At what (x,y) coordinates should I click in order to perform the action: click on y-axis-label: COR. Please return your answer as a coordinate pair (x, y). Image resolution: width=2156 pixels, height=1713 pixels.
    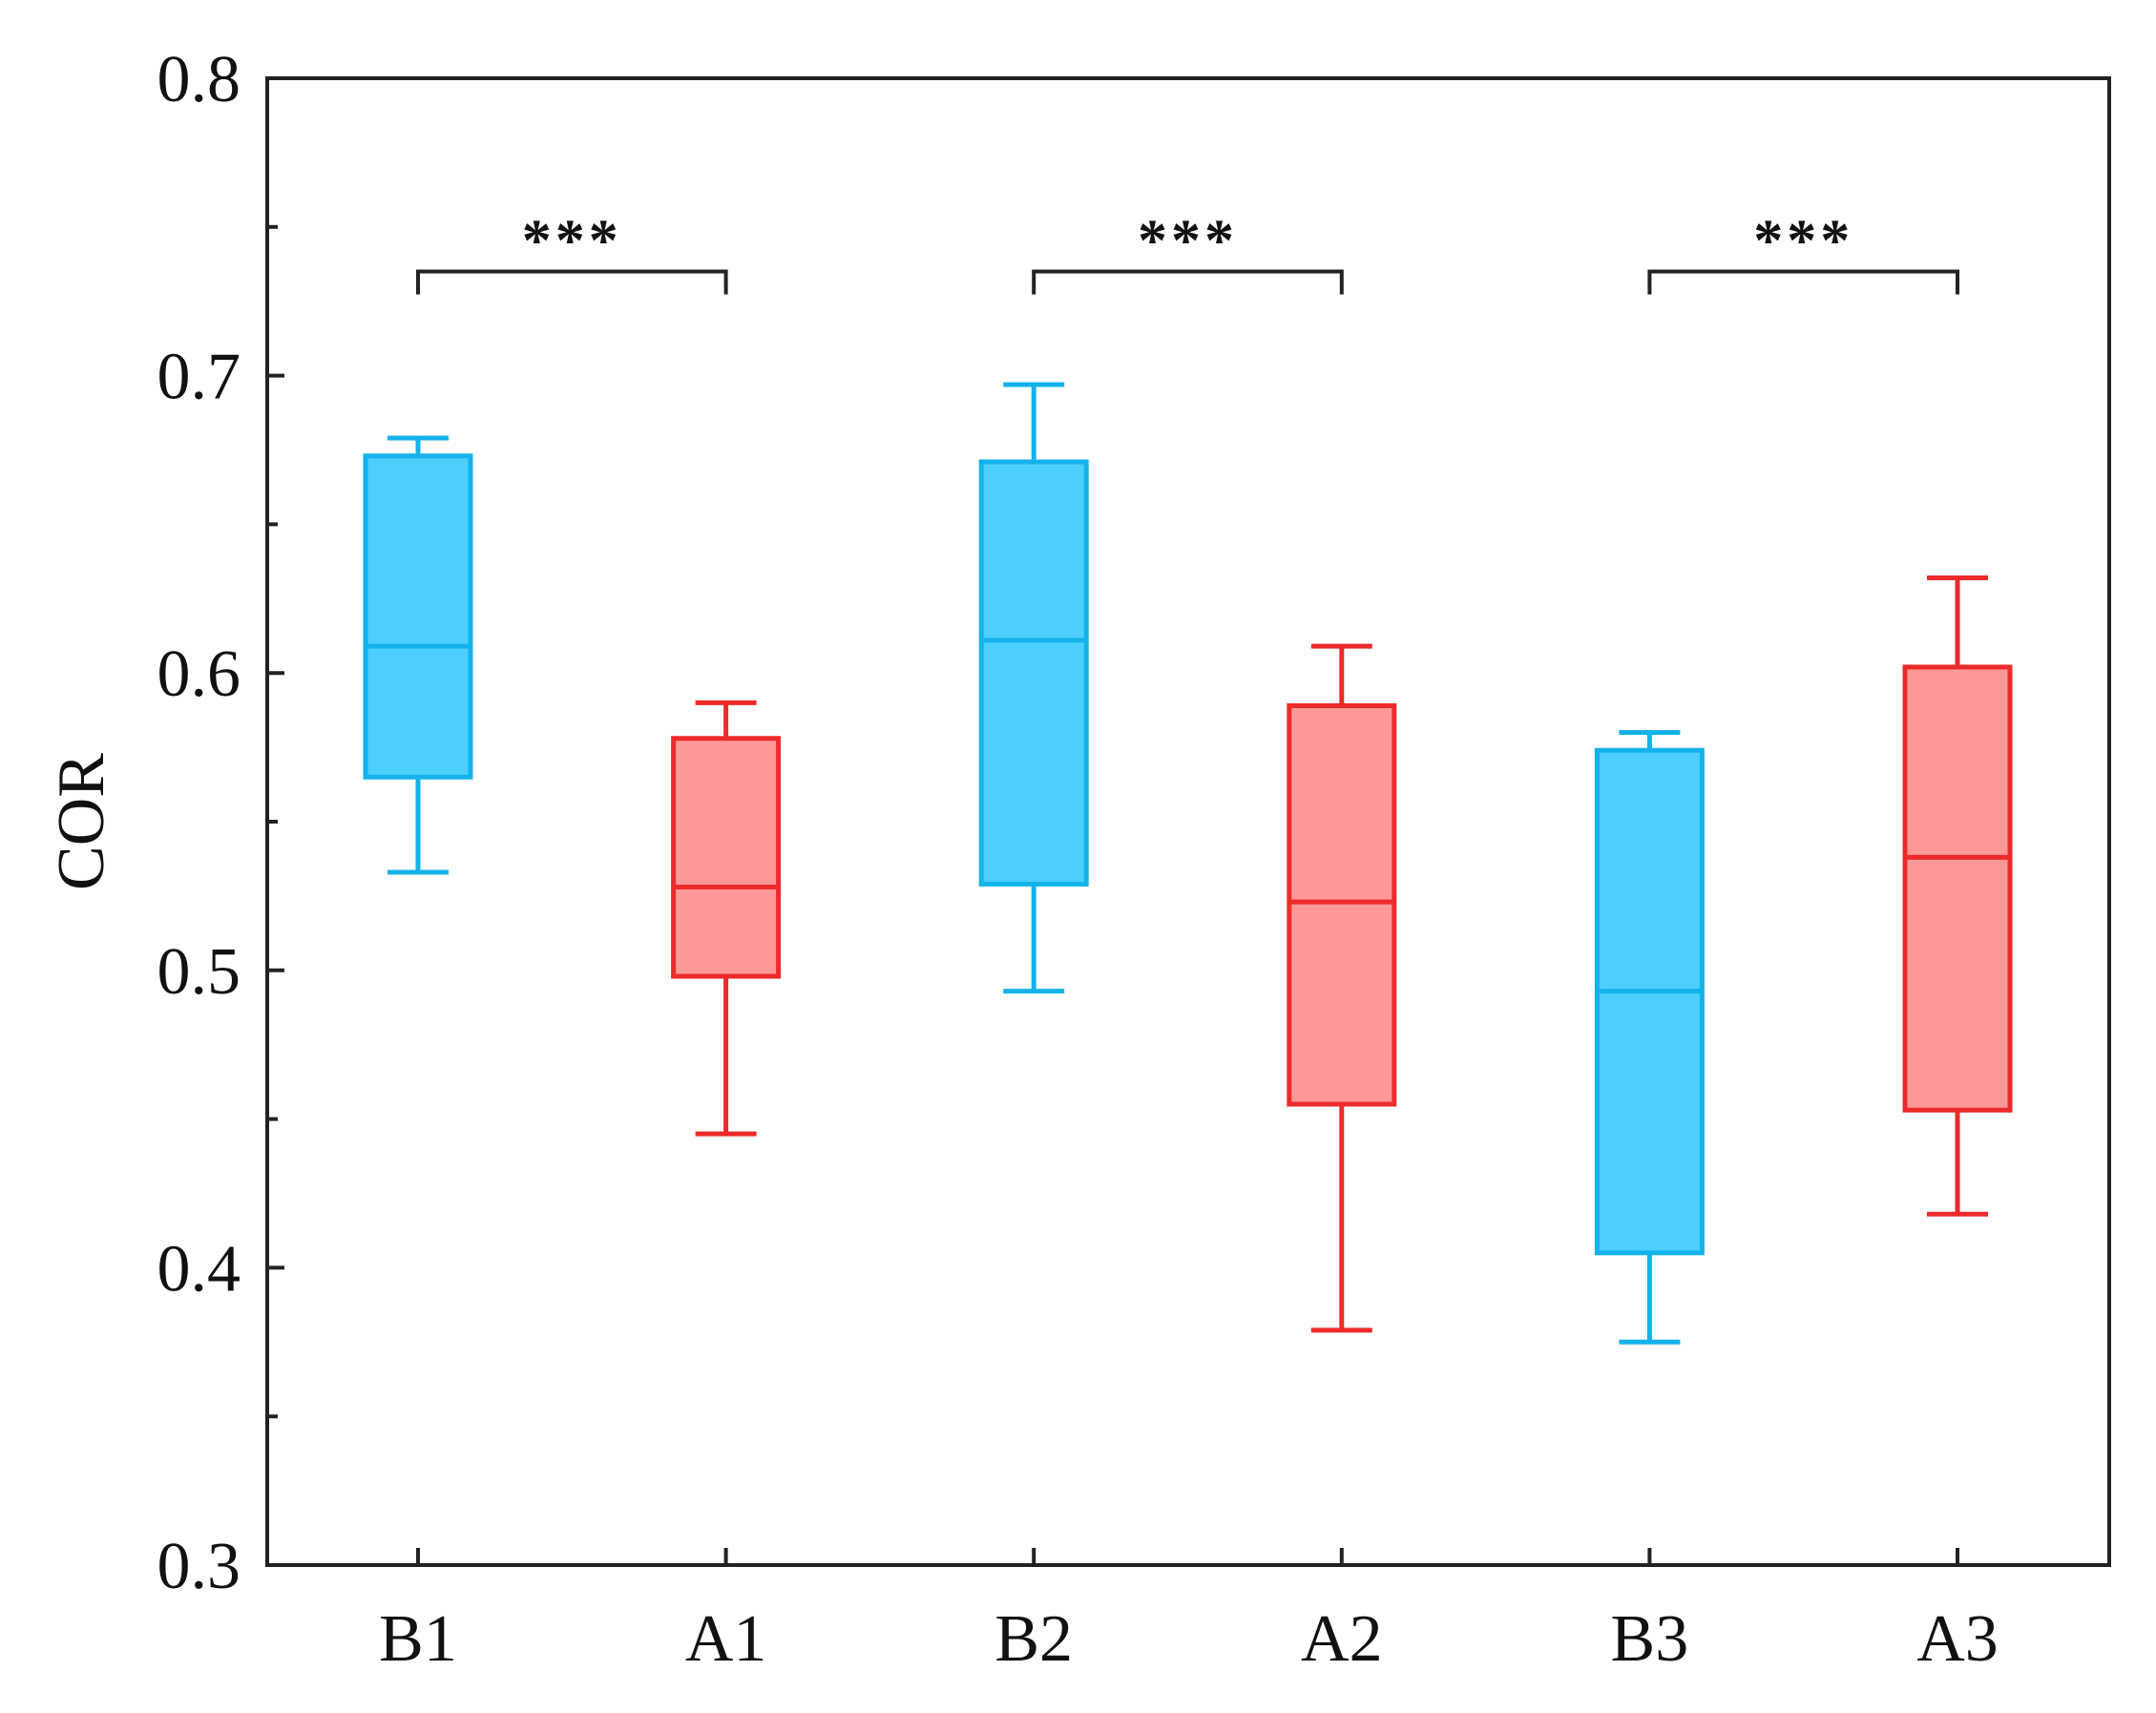
    Looking at the image, I should click on (81, 822).